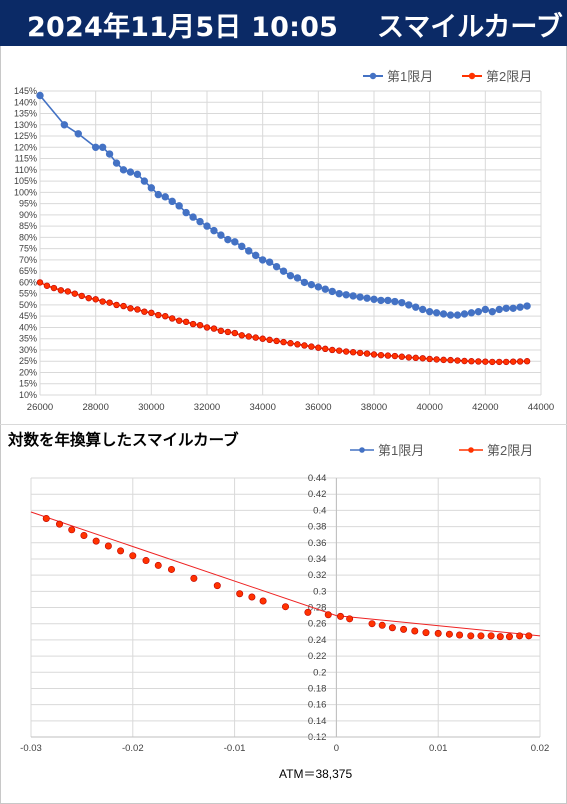  Describe the element at coordinates (317, 478) in the screenshot. I see `y-tick-label: 0.44` at that location.